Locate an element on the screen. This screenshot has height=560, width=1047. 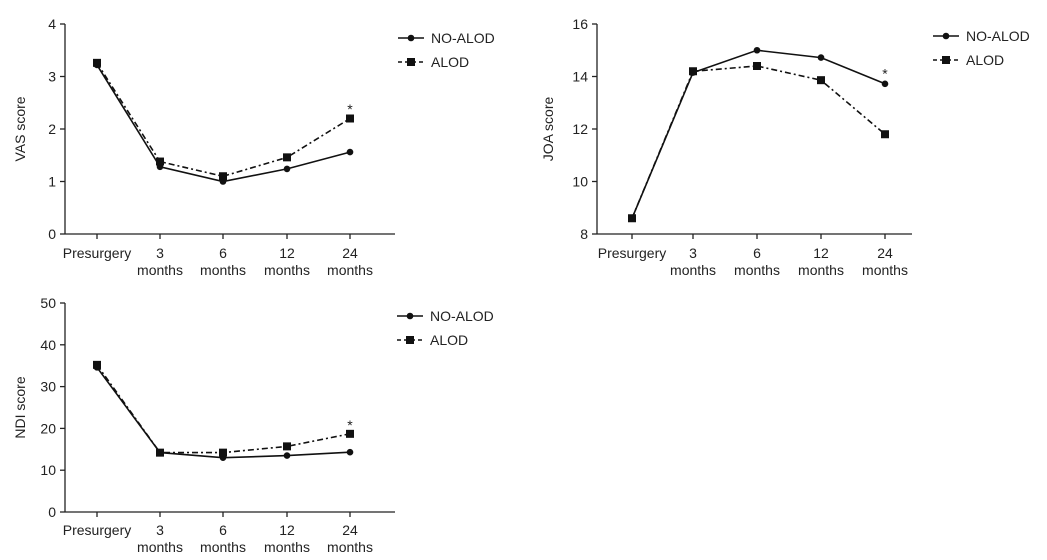
y-tick-label: 2 is located at coordinates (52, 129).